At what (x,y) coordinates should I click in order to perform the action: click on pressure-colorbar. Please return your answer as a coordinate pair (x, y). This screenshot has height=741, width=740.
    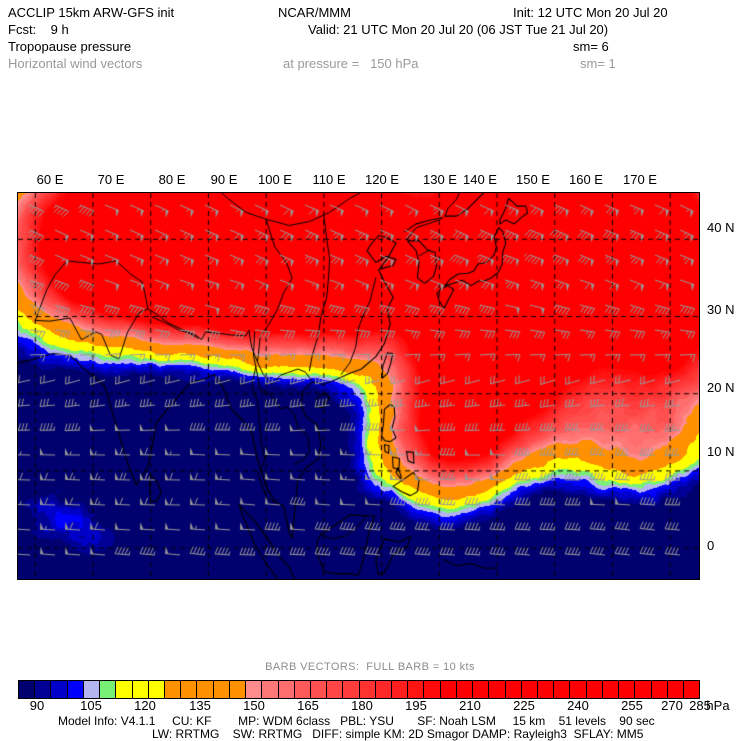
    Looking at the image, I should click on (359, 689).